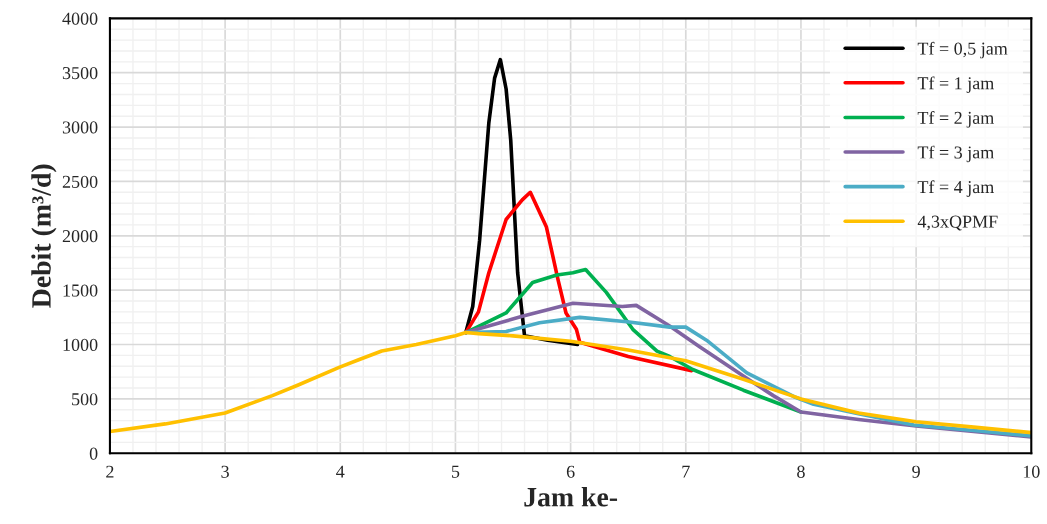 The width and height of the screenshot is (1047, 524). I want to click on legend-label: 4,3xQPMF, so click(957, 223).